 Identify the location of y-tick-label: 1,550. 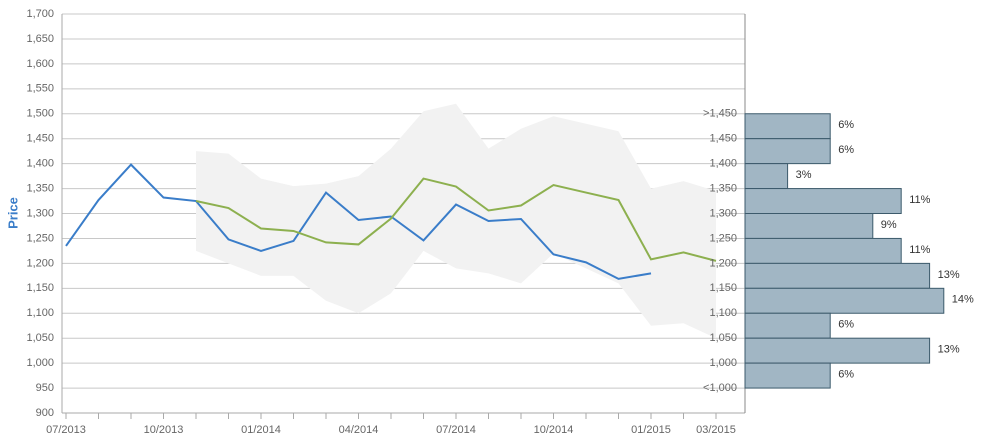
(40, 89).